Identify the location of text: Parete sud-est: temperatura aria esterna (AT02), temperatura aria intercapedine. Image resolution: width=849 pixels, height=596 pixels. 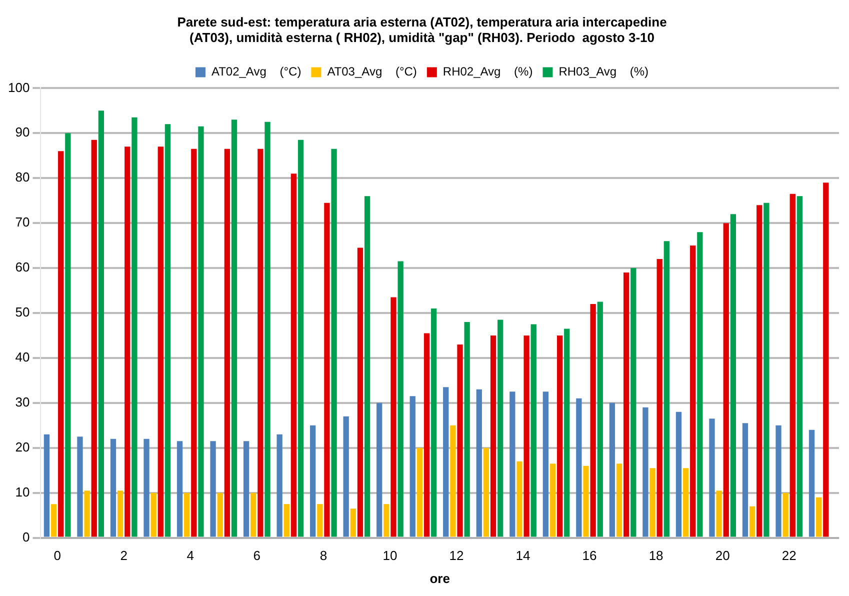
(422, 22).